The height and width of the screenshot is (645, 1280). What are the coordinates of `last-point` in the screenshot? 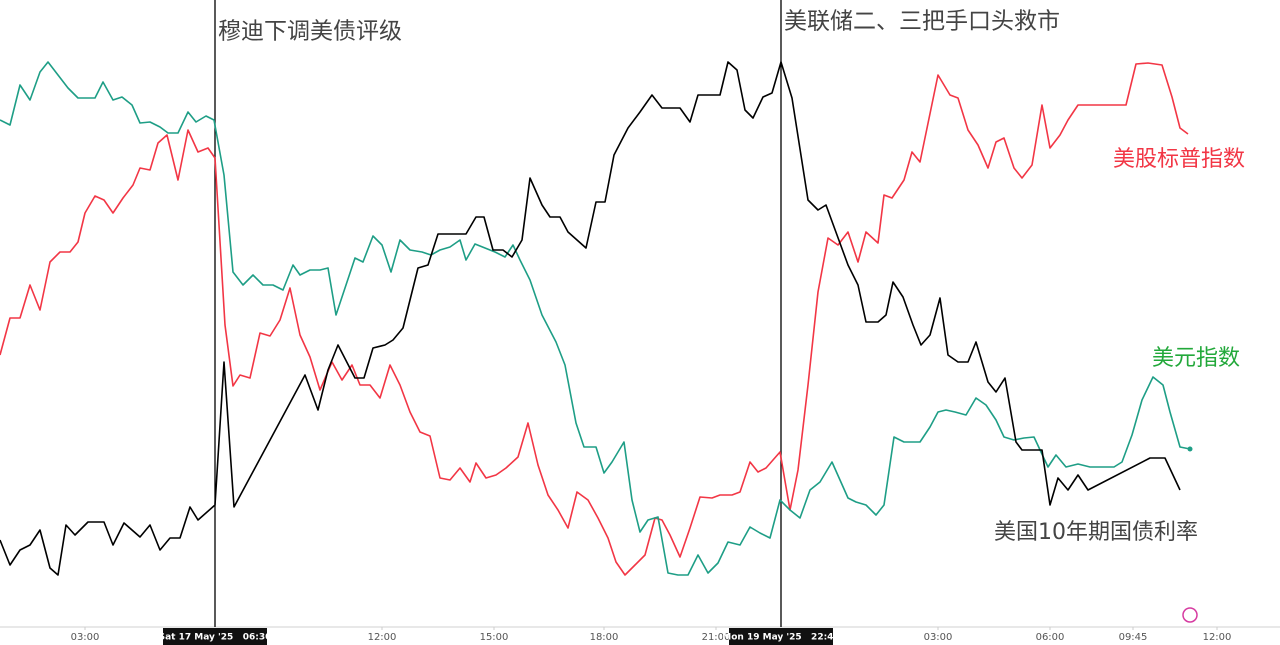 It's located at (1190, 449).